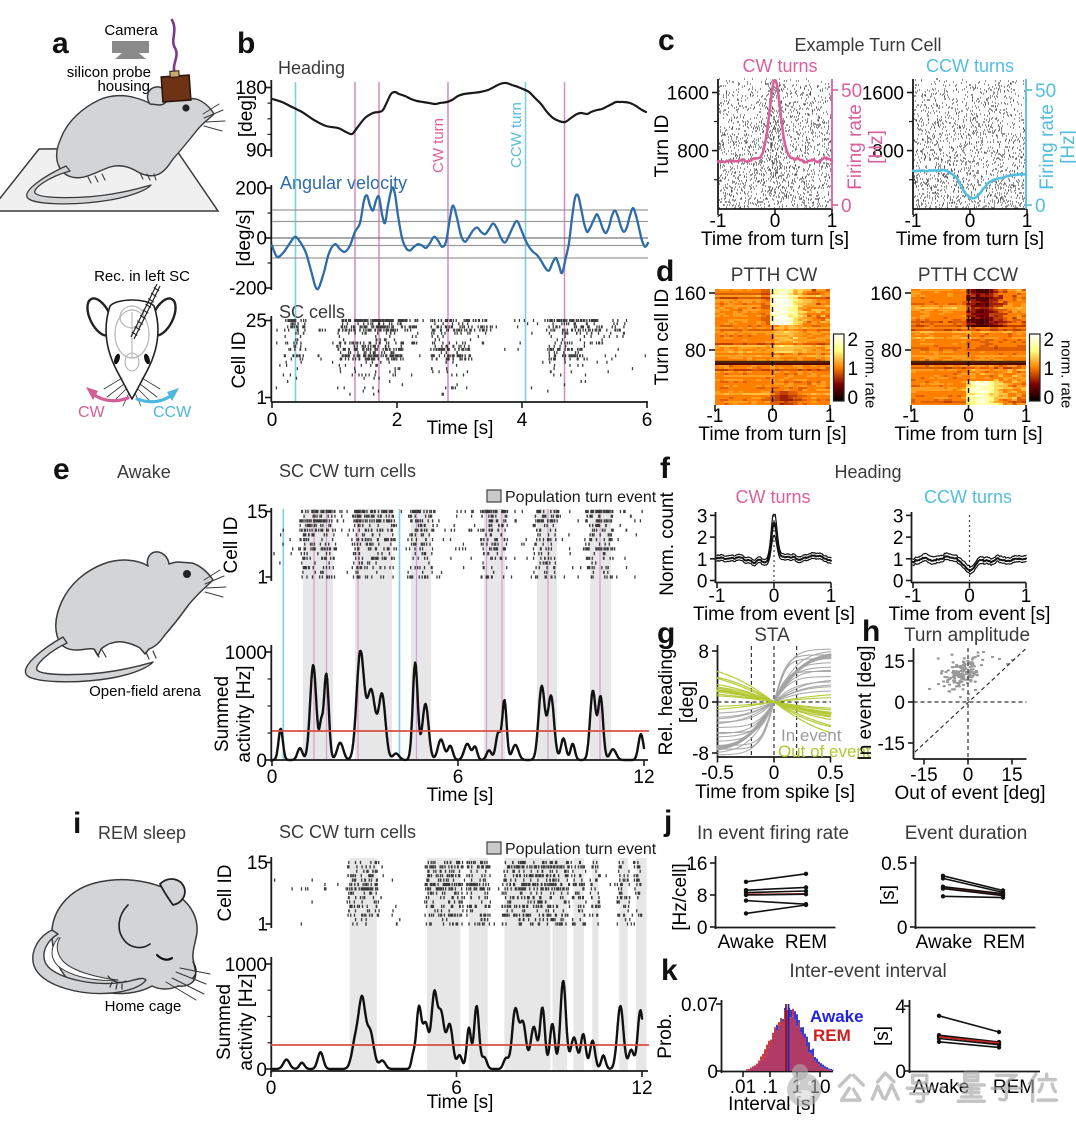 This screenshot has height=1135, width=1076. I want to click on svg-text: Angular velocity, so click(343, 183).